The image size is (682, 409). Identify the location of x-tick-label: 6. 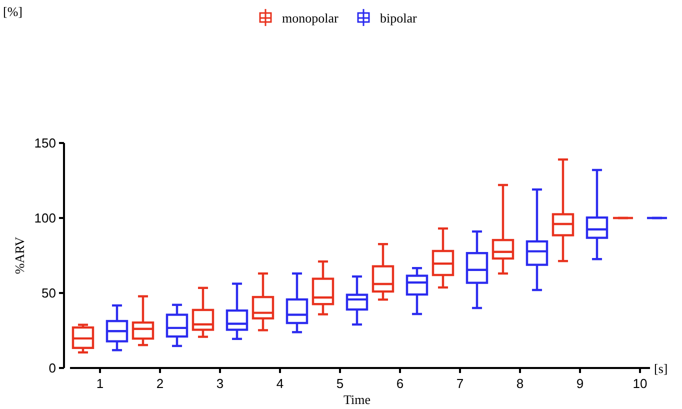
(400, 383).